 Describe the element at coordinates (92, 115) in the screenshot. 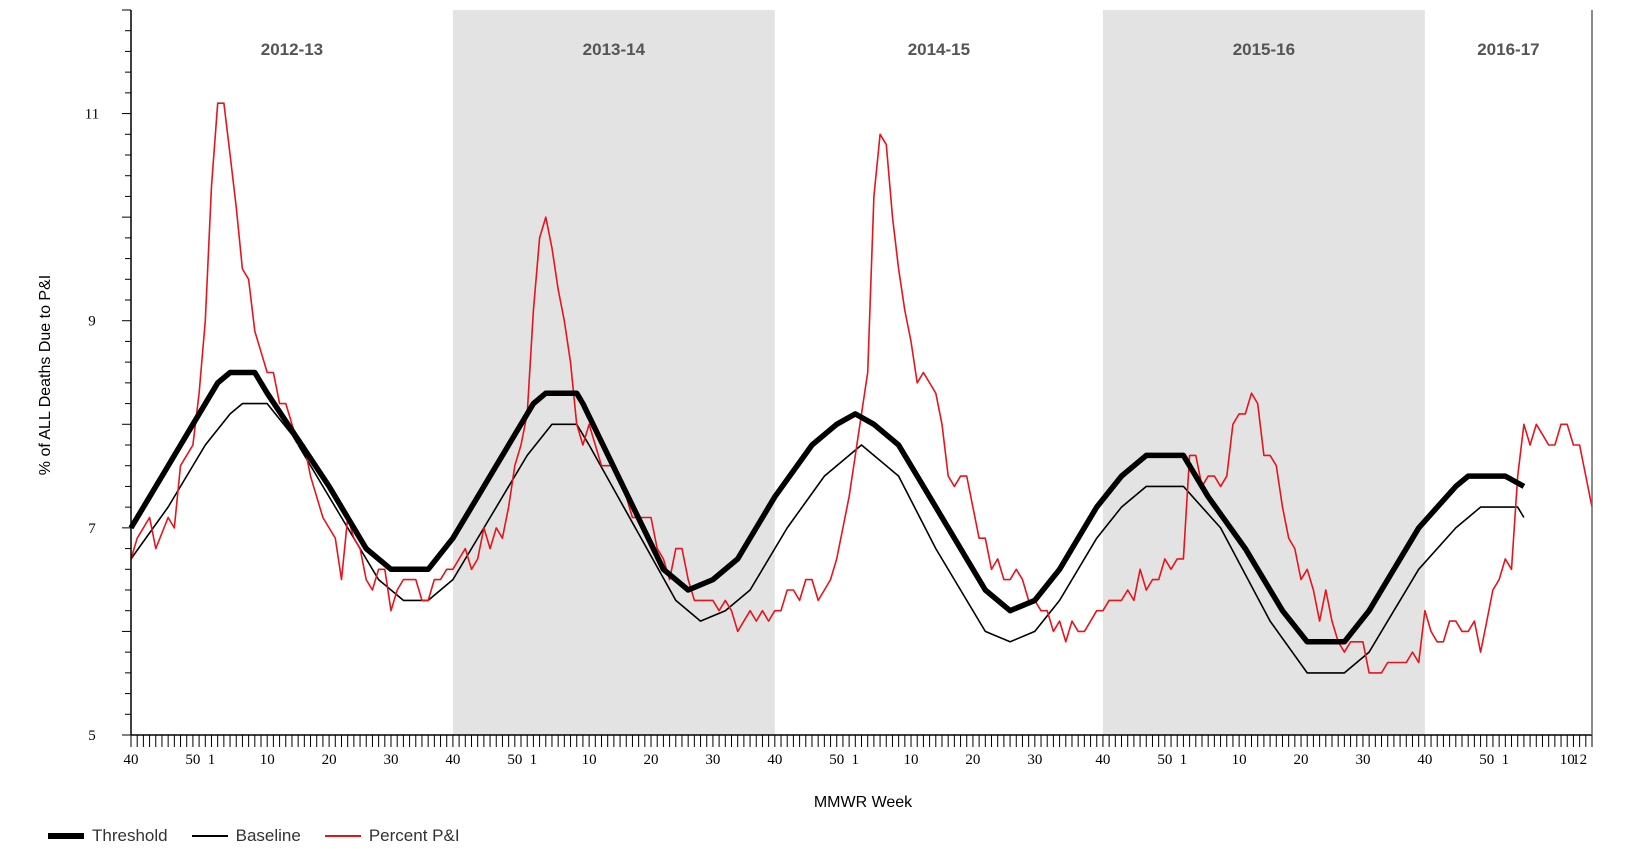

I see `y-tick-label: 11` at that location.